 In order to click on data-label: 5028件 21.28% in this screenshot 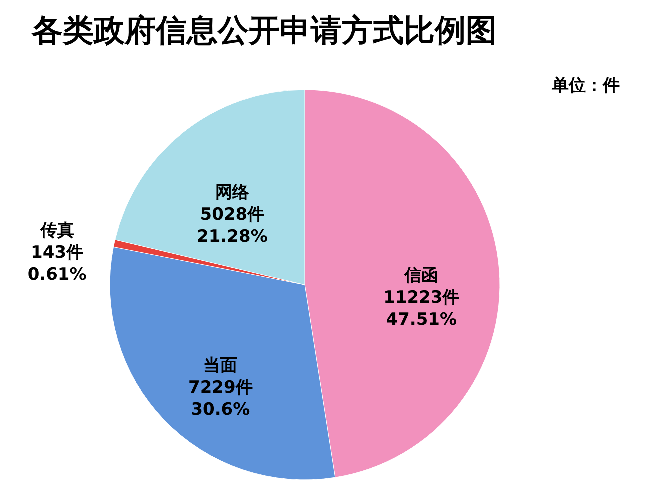, I will do `click(232, 226)`.